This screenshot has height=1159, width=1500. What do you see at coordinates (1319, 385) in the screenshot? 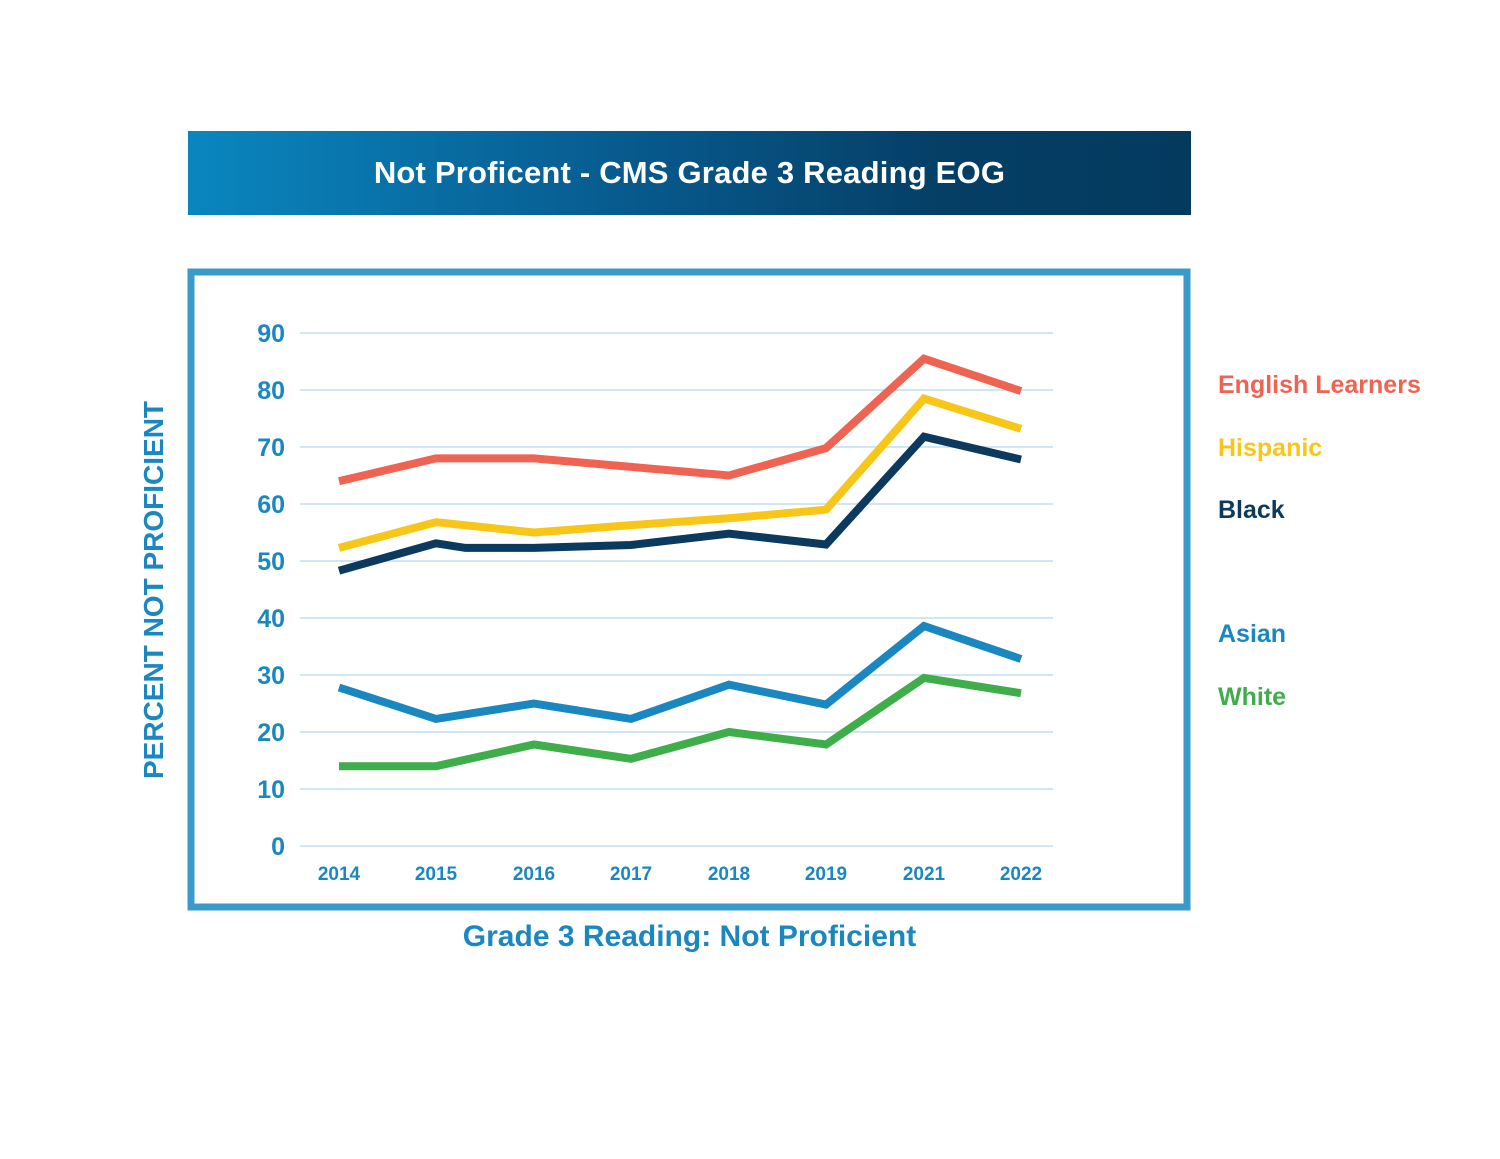
I see `legend-item-english-learners: English Learners` at bounding box center [1319, 385].